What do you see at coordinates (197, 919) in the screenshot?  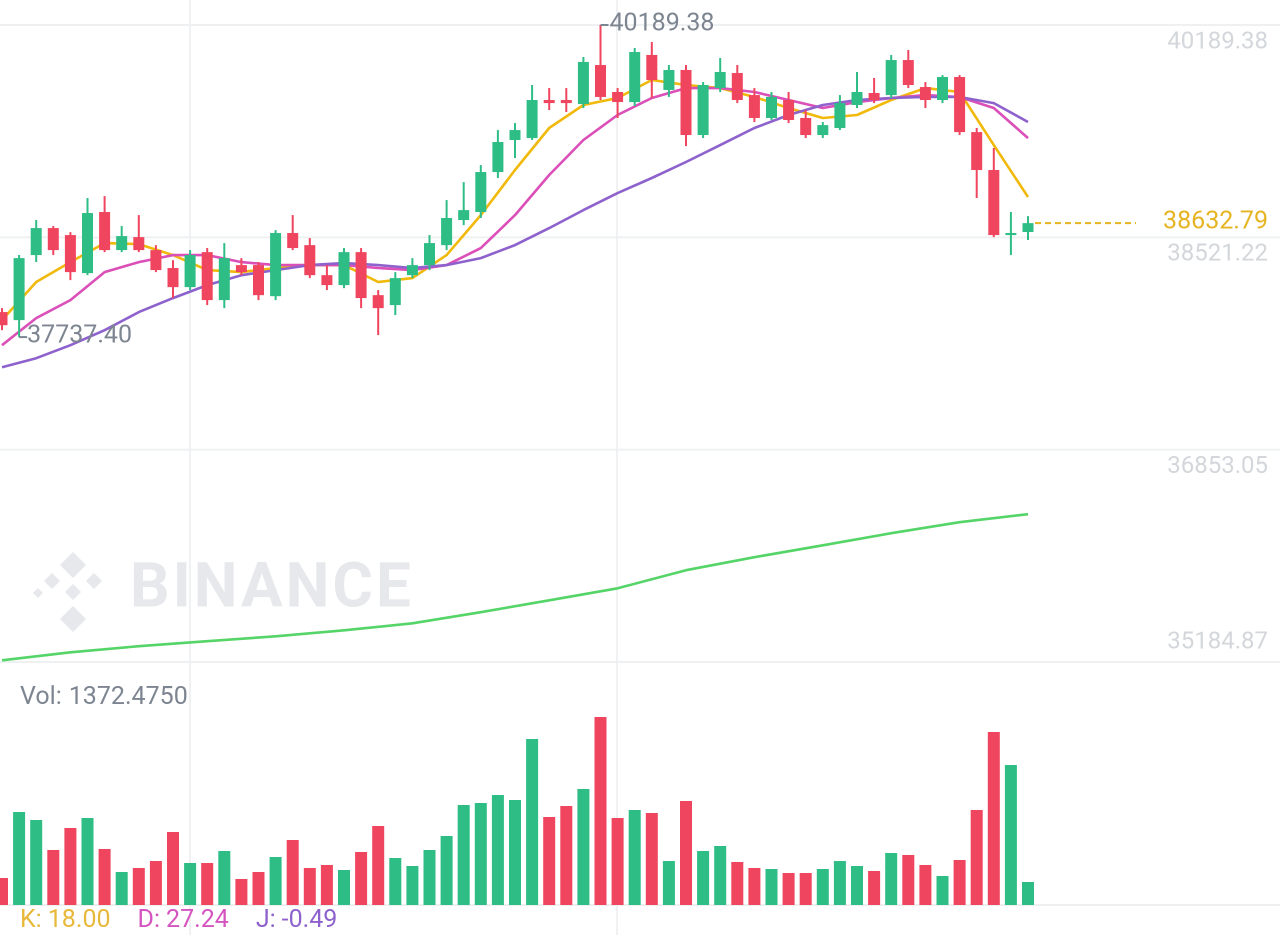 I see `readout-part: 27.24` at bounding box center [197, 919].